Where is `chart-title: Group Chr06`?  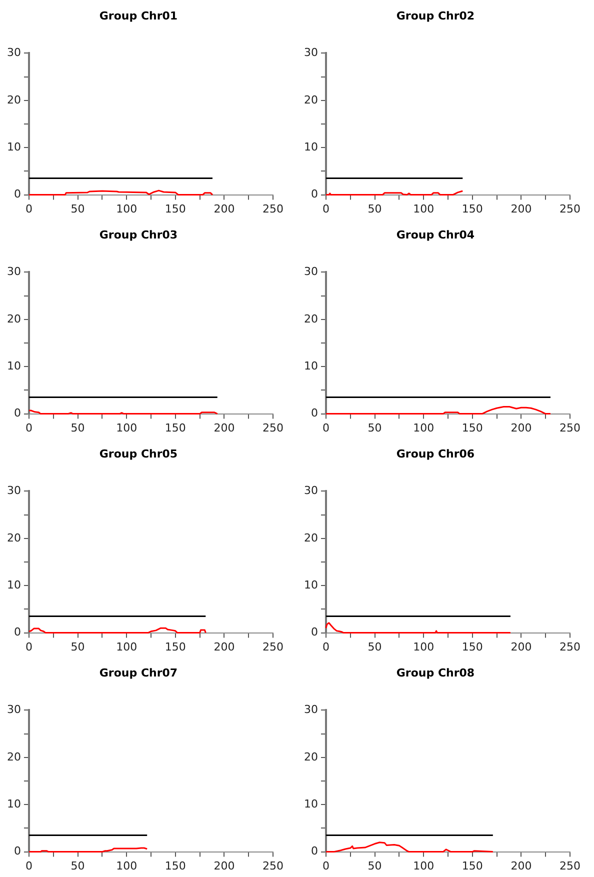 chart-title: Group Chr06 is located at coordinates (435, 453).